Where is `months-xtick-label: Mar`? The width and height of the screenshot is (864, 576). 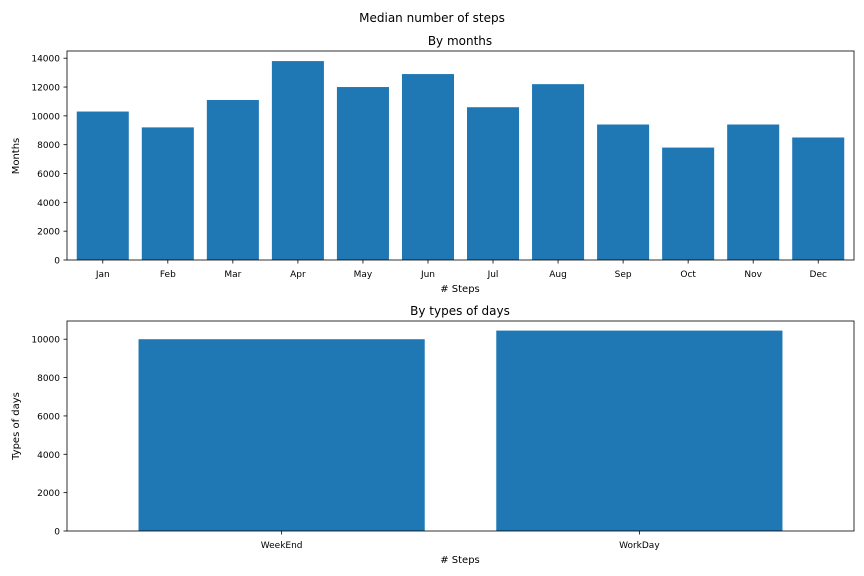 months-xtick-label: Mar is located at coordinates (232, 275).